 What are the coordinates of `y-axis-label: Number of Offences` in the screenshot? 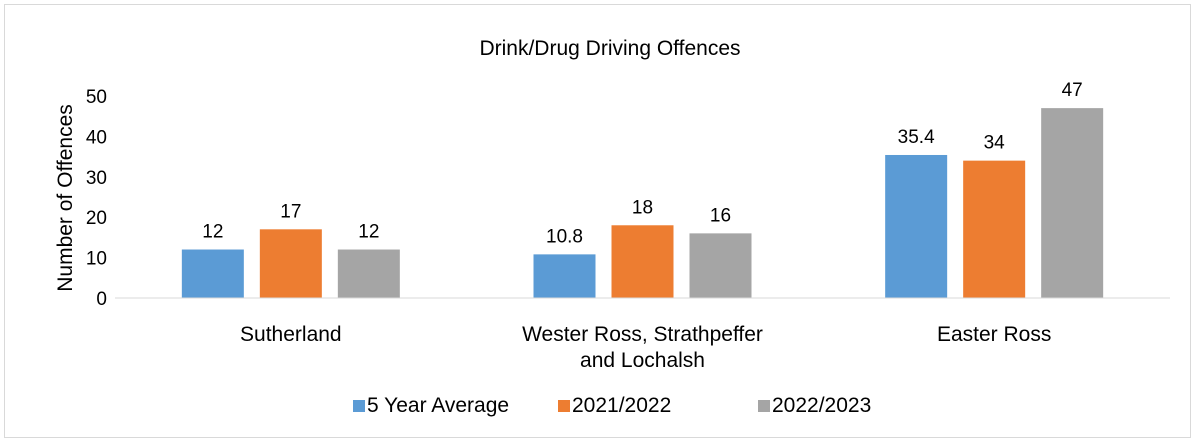 It's located at (65, 198).